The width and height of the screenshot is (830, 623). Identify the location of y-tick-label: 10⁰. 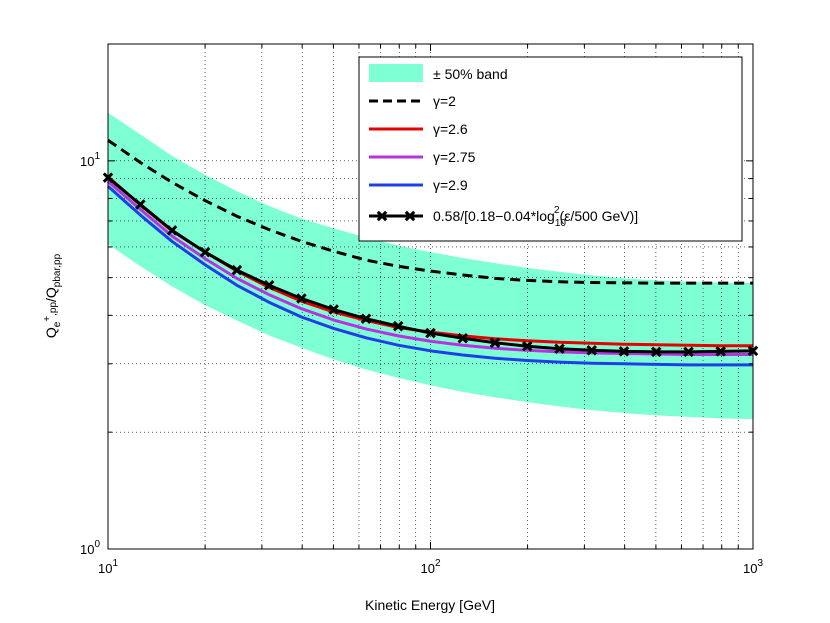
(90, 548).